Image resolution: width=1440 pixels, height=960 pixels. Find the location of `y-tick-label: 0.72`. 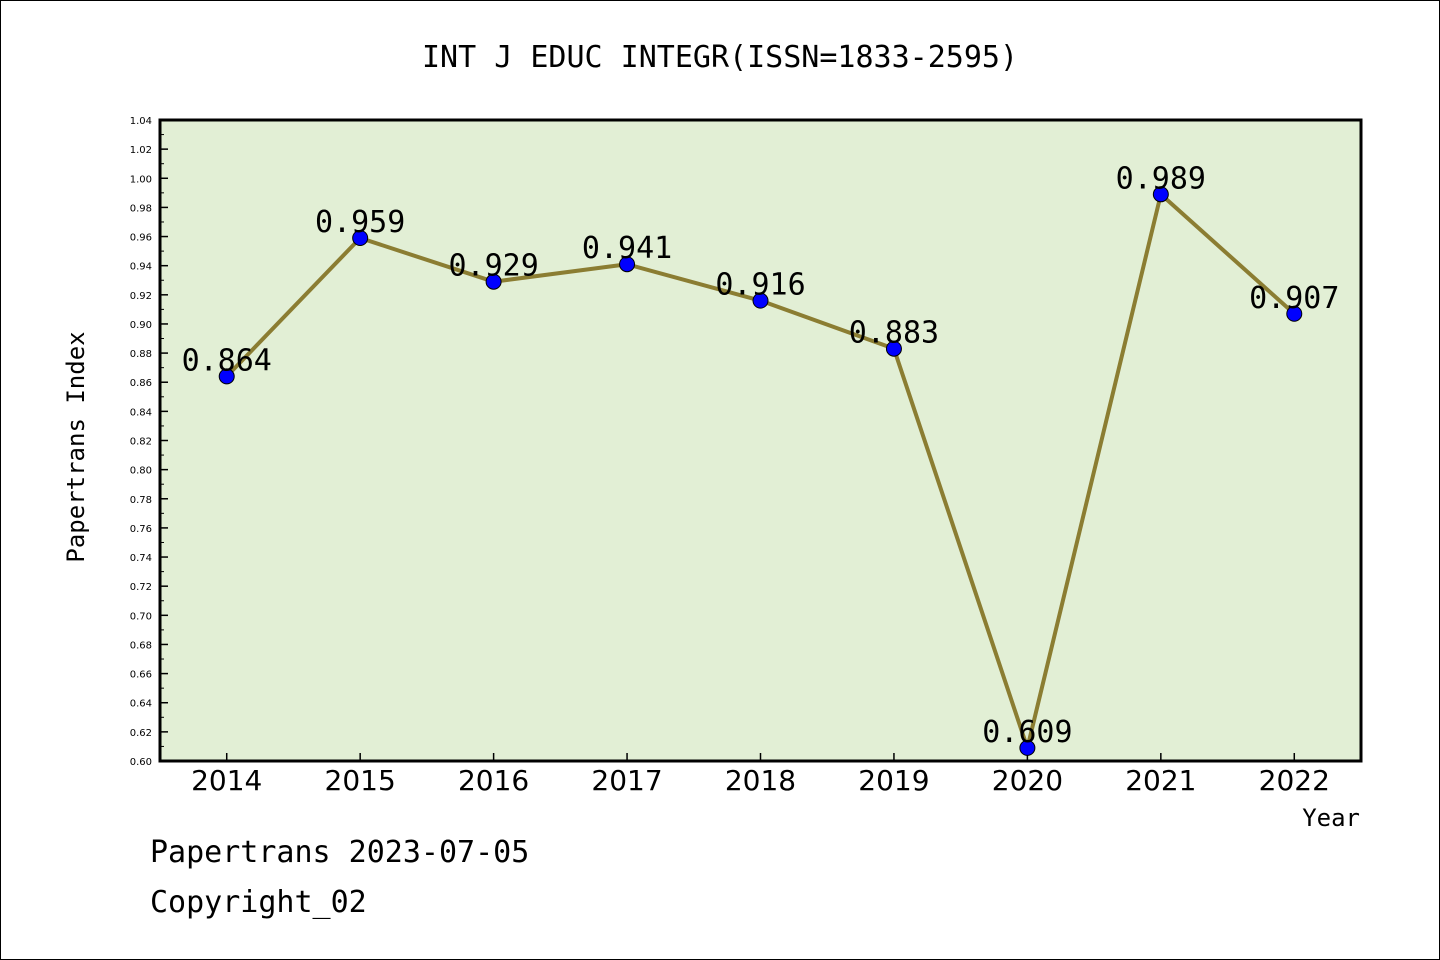

y-tick-label: 0.72 is located at coordinates (141, 587).